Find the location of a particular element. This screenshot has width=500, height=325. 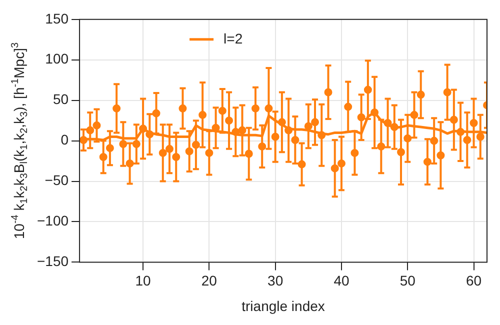

x-tick-label: 60 is located at coordinates (474, 280).